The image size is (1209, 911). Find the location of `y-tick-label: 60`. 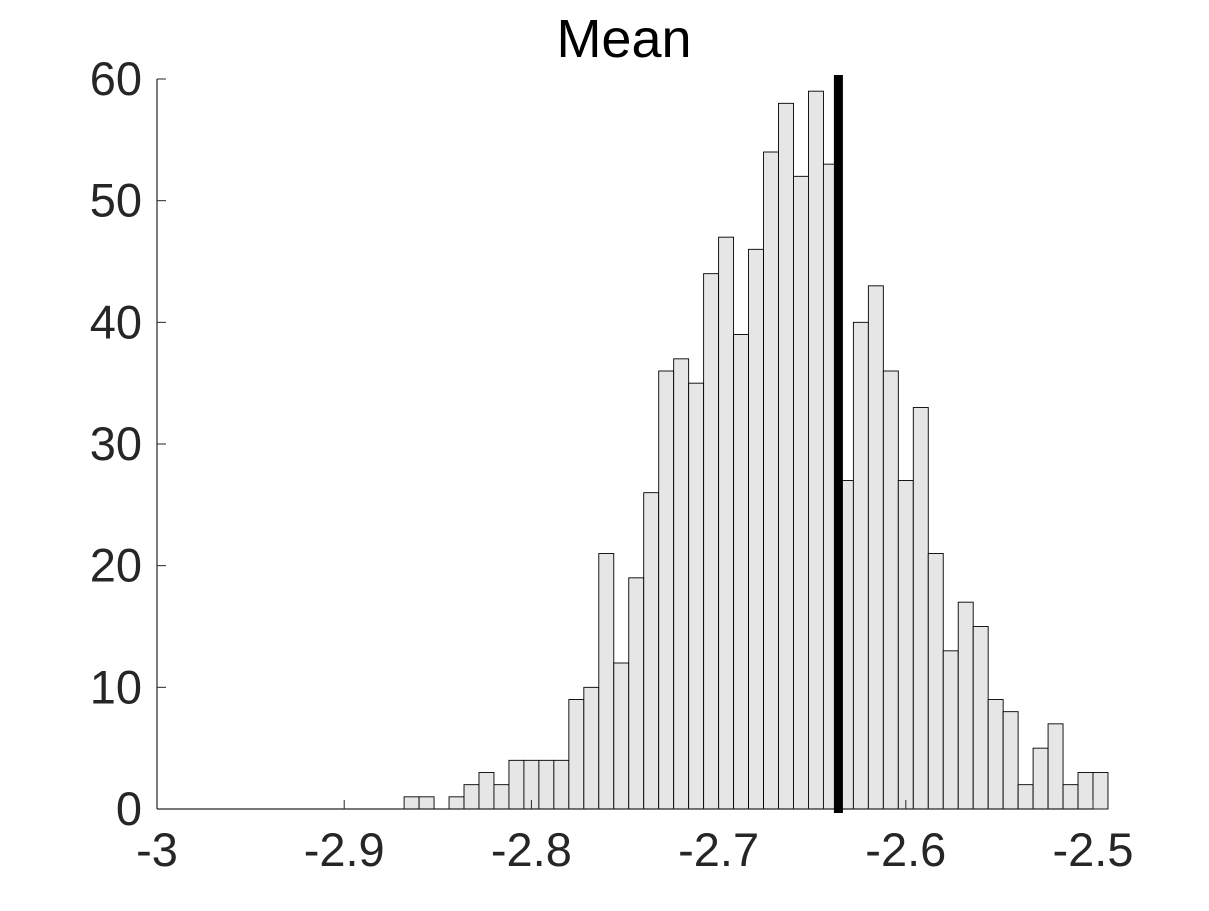

y-tick-label: 60 is located at coordinates (116, 78).